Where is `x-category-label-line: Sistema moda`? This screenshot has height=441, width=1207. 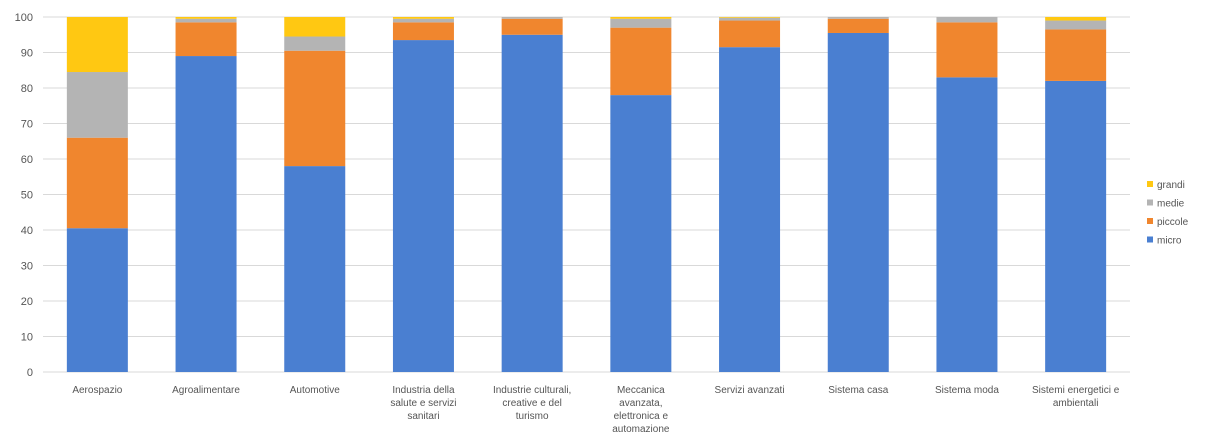
x-category-label-line: Sistema moda is located at coordinates (967, 390).